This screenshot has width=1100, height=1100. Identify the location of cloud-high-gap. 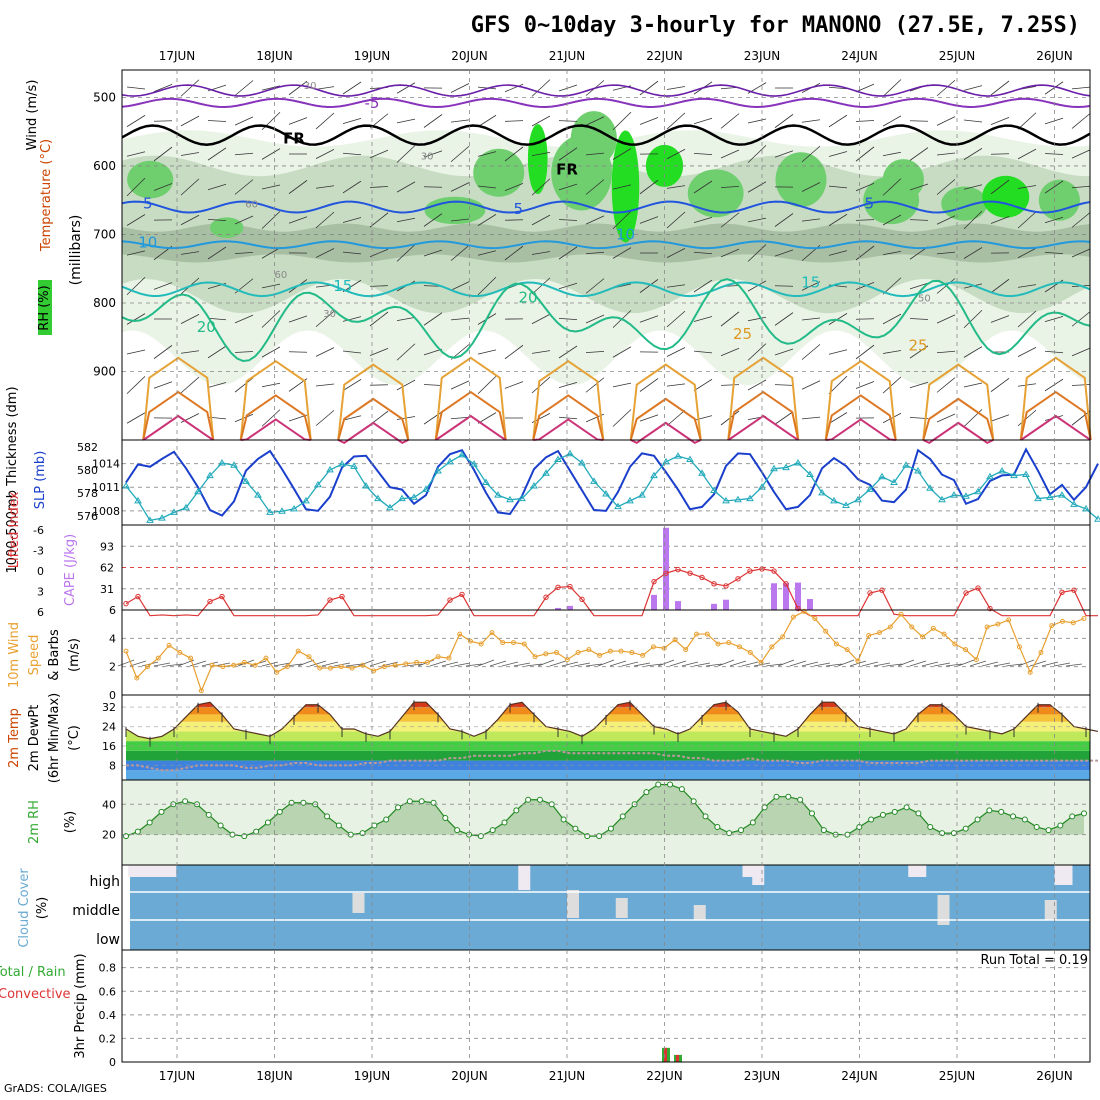
(1063, 875).